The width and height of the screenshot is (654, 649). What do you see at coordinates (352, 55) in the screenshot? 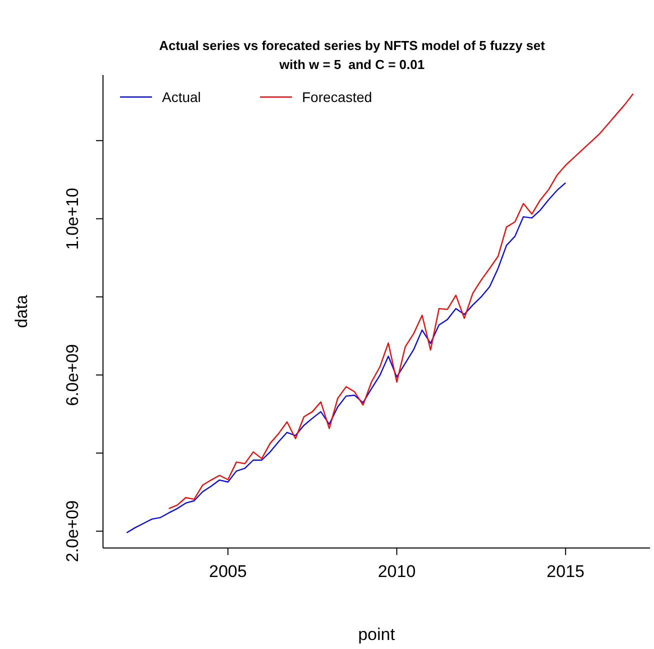
I see `chart-title: Actual series vs forecated series by NFTS model of 5 fuzzy set with w = 5 and C = 0.01` at bounding box center [352, 55].